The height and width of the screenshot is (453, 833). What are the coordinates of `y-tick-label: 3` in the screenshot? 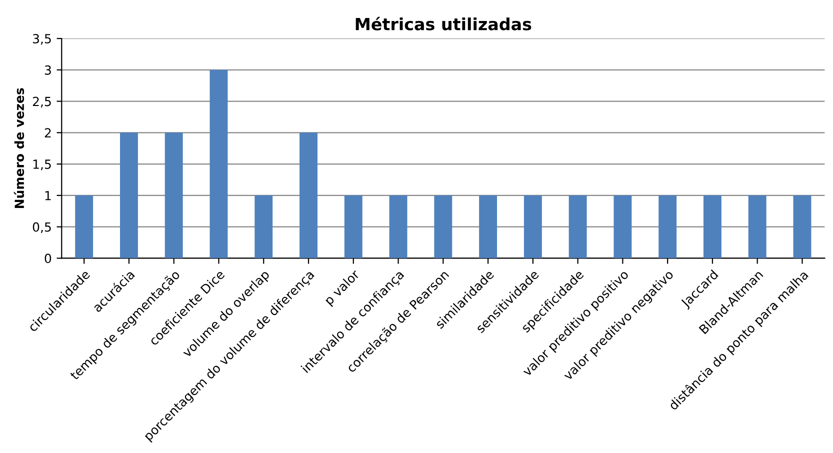 It's located at (47, 70).